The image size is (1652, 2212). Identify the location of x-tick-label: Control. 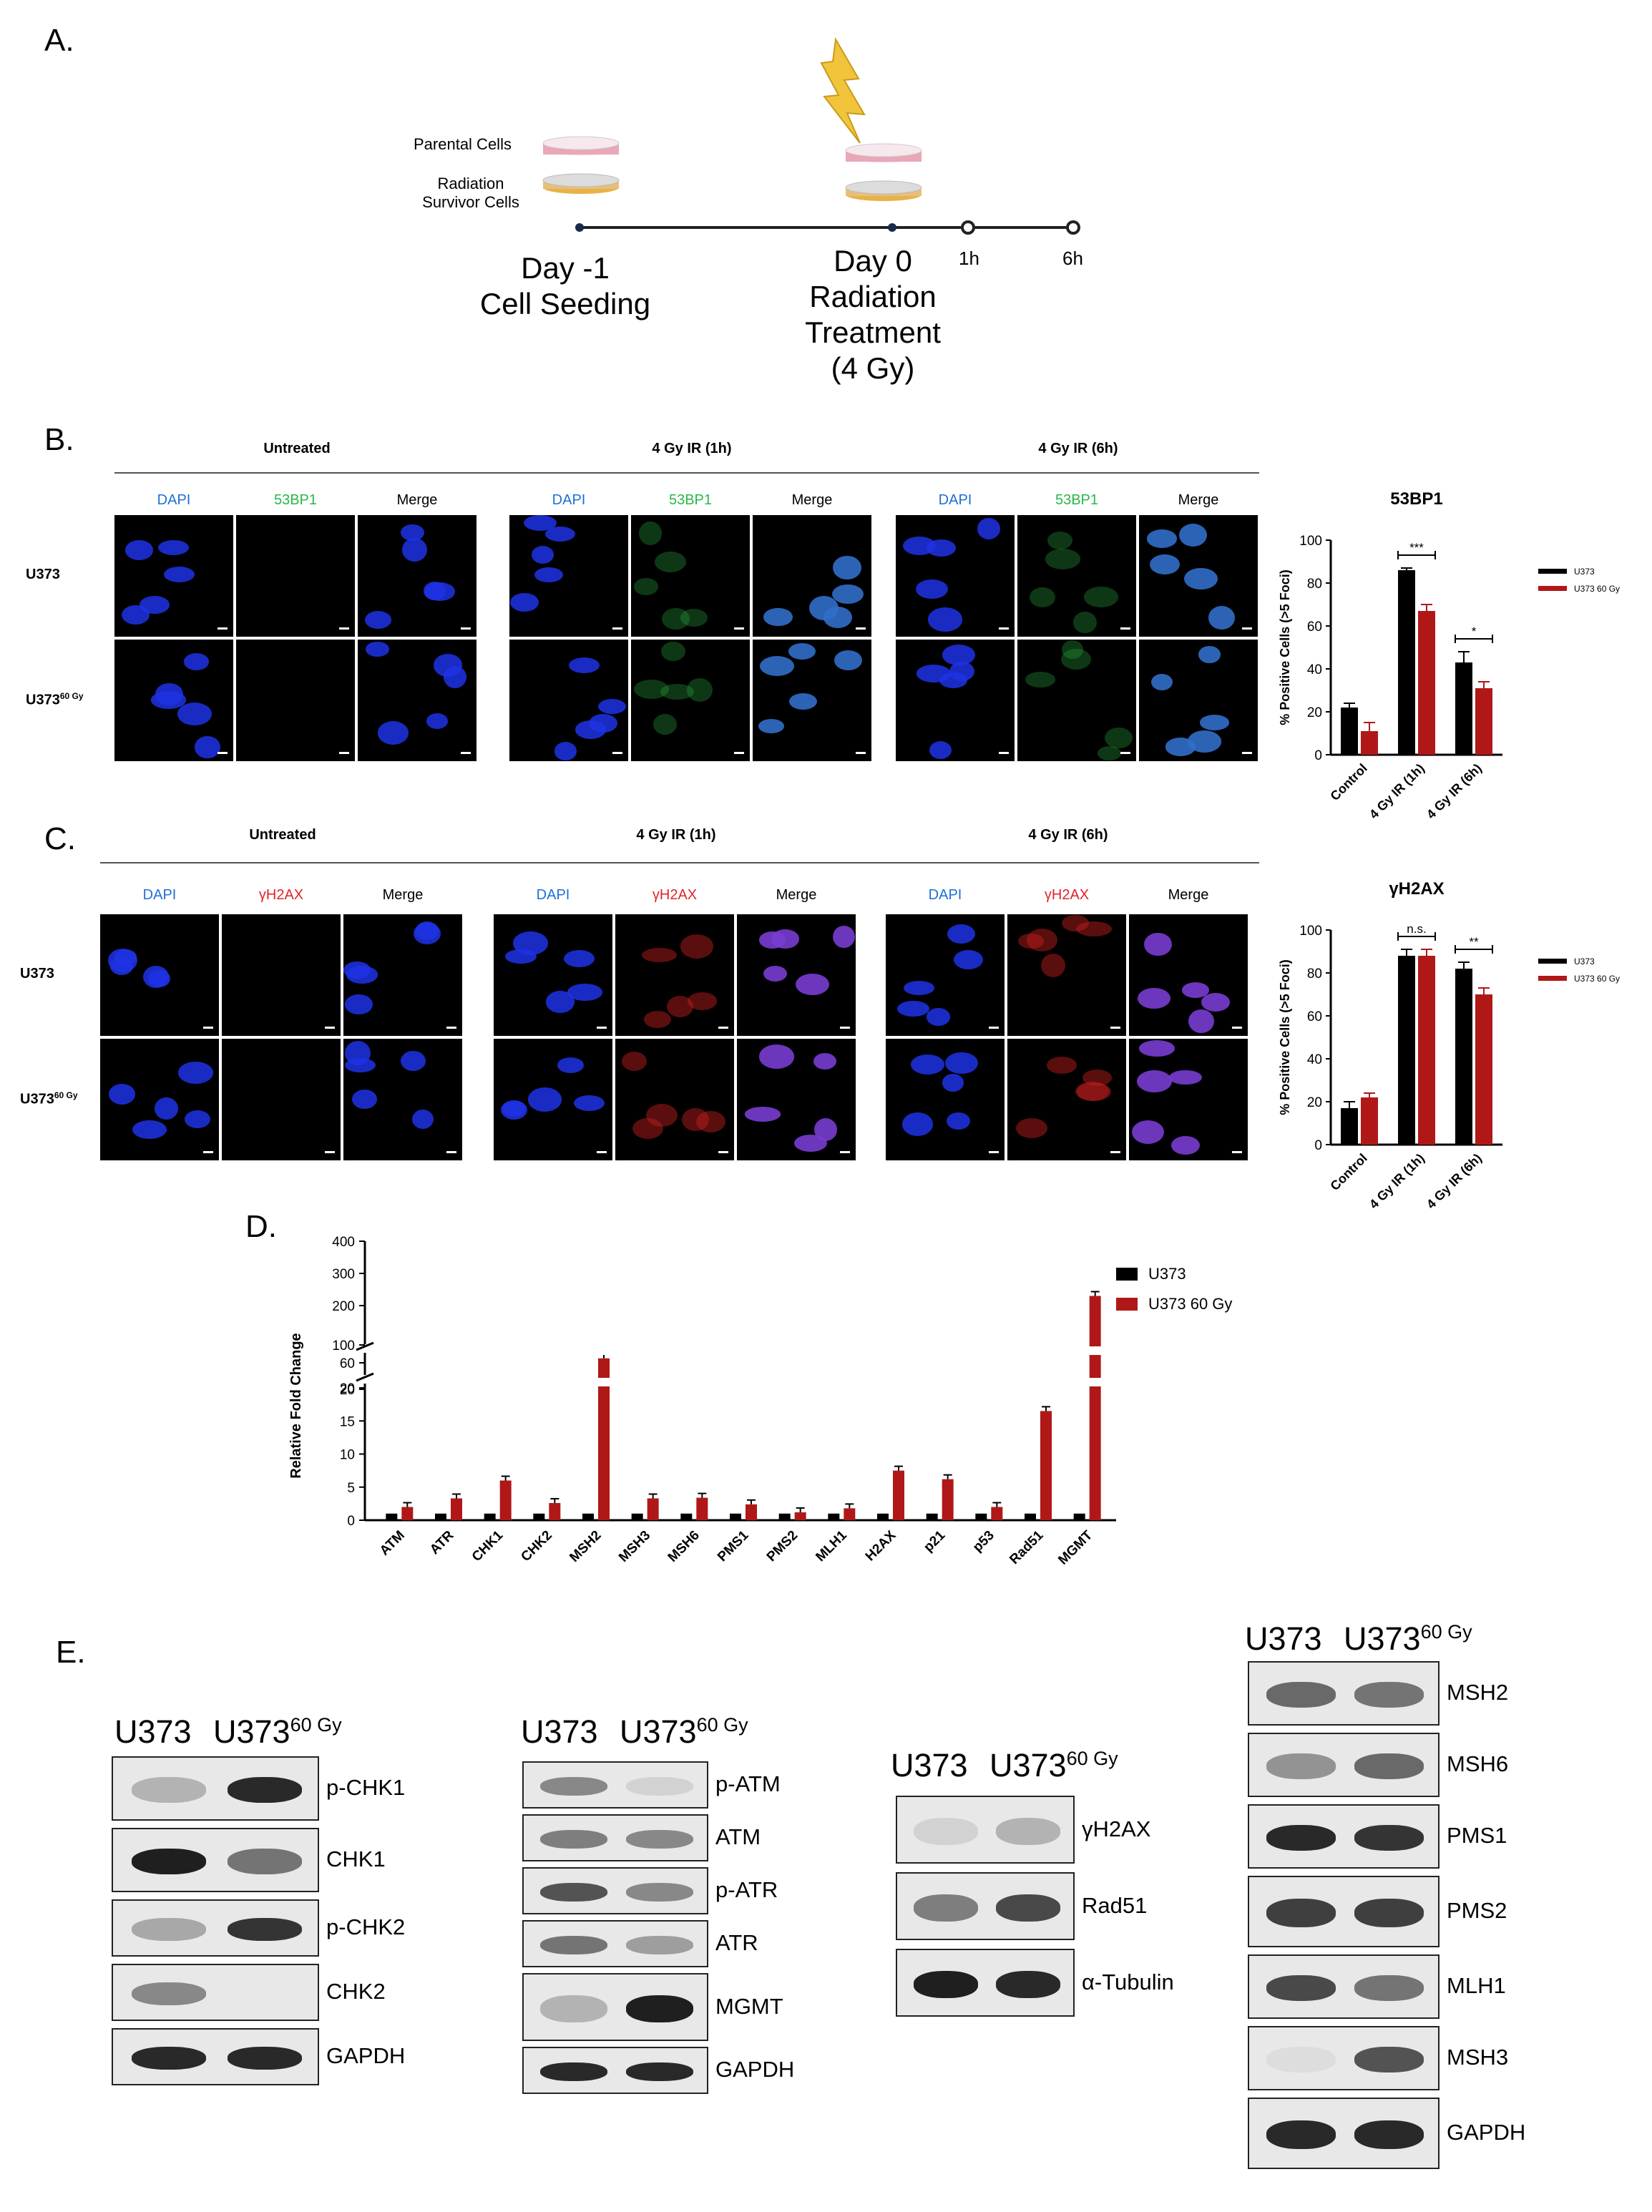
(1348, 782).